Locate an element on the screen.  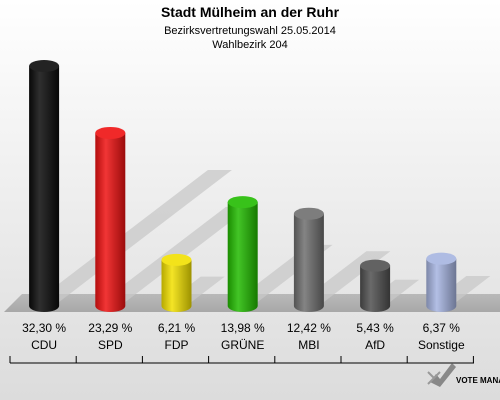
bar-sonstige is located at coordinates (441, 282).